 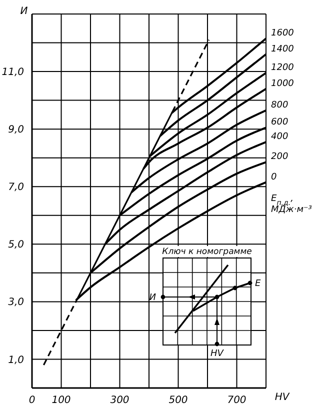 What do you see at coordinates (282, 33) in the screenshot?
I see `series-label: 1600` at bounding box center [282, 33].